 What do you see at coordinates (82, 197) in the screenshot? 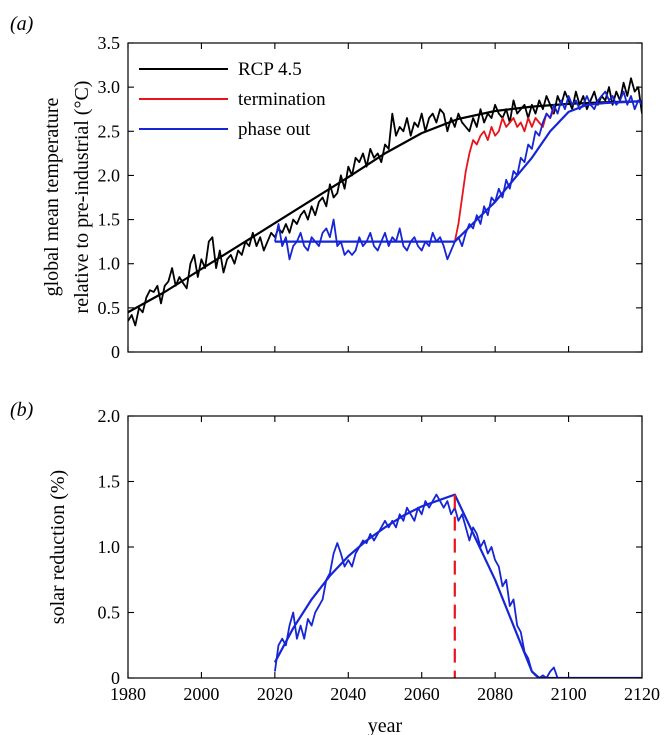
I see `y-axis-title: relative to pre-industrial (°C)` at bounding box center [82, 197].